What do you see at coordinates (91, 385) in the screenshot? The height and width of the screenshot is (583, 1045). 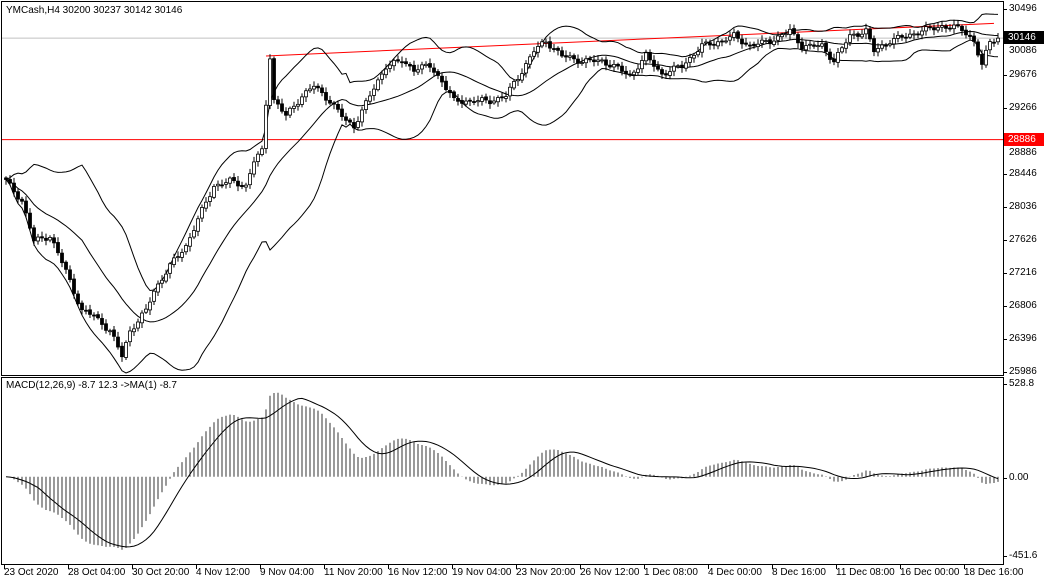 I see `macd-label: MACD(12,26,9) -8.7 12.3 ->MA(1) -8.7` at bounding box center [91, 385].